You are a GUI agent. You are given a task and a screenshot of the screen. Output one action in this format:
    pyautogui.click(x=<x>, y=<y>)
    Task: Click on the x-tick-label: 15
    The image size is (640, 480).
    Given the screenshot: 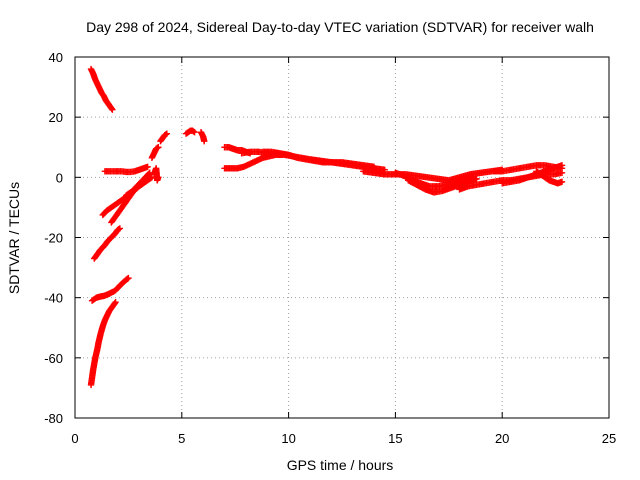 What is the action you would take?
    pyautogui.click(x=395, y=438)
    